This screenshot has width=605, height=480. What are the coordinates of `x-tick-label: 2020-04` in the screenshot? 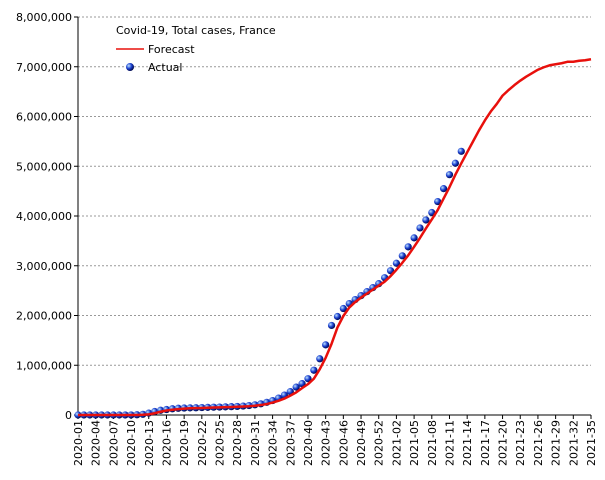 It's located at (96, 443).